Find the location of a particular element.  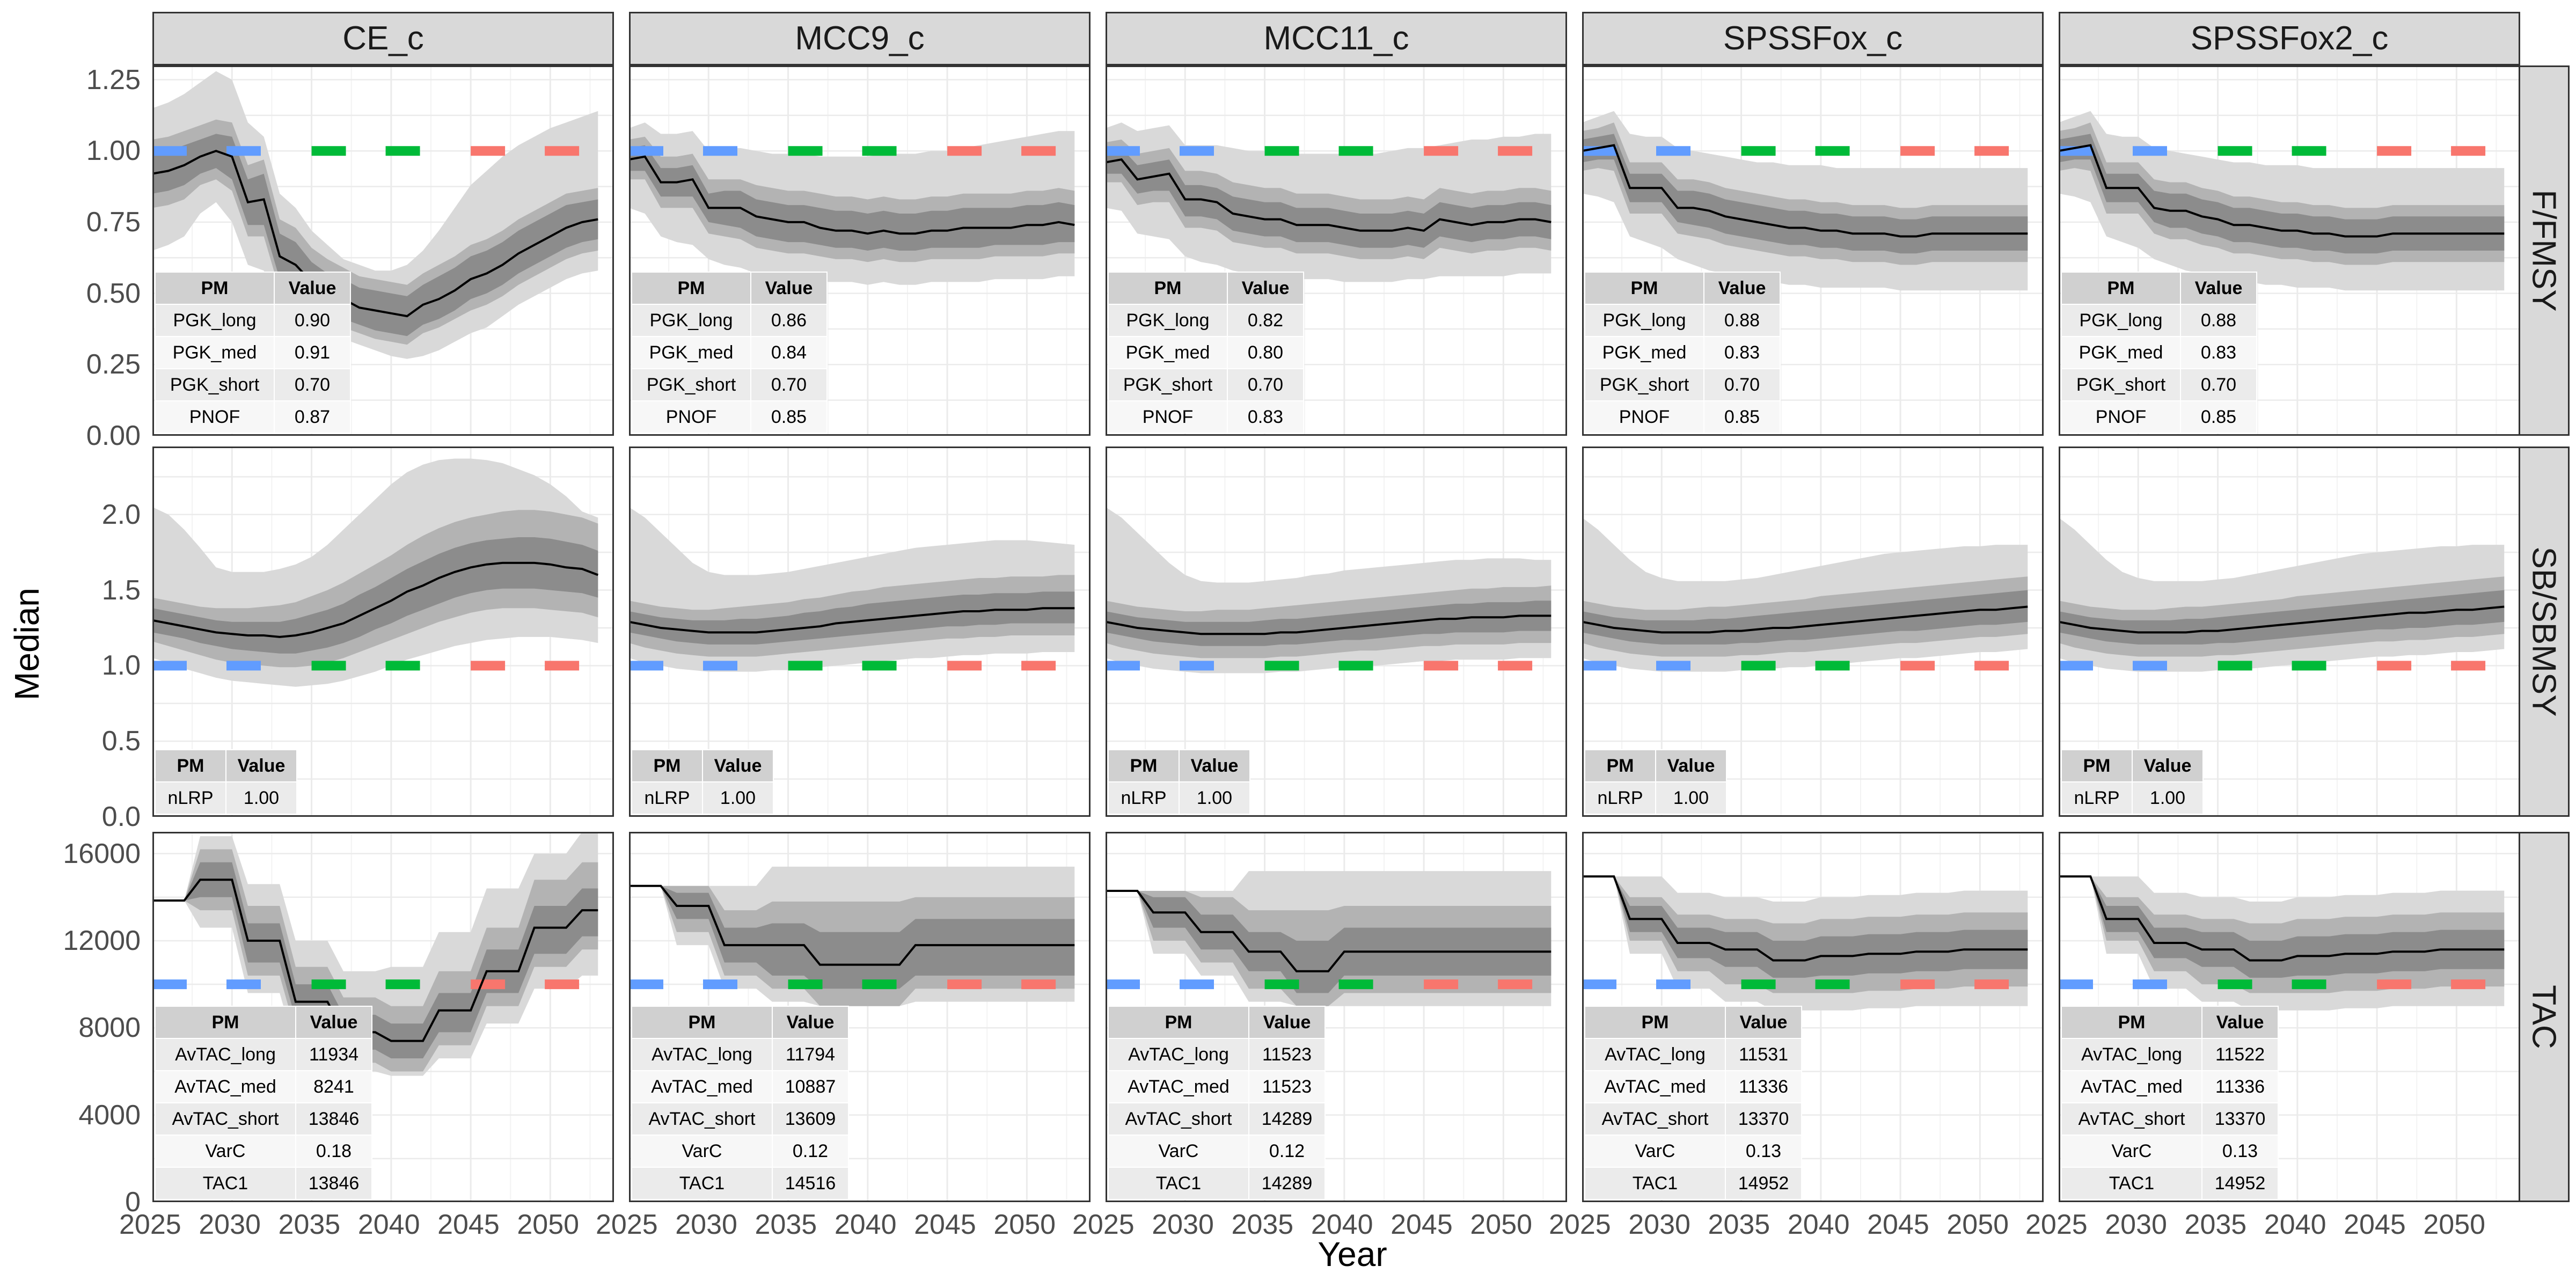

pm-table-cell: 14952 is located at coordinates (1763, 1183).